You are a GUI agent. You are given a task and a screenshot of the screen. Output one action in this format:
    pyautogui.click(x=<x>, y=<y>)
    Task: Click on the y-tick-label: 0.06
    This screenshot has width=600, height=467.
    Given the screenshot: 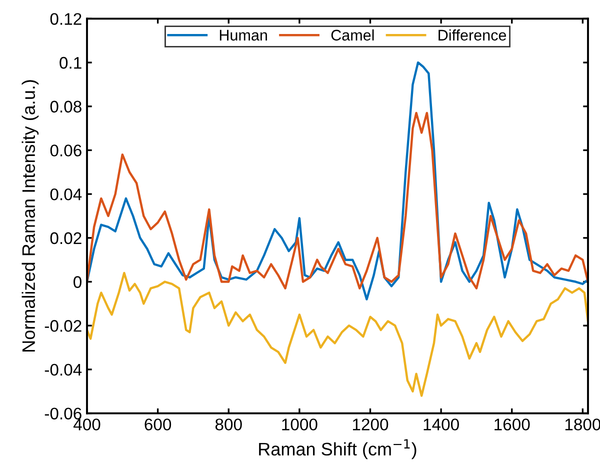 What is the action you would take?
    pyautogui.click(x=66, y=150)
    